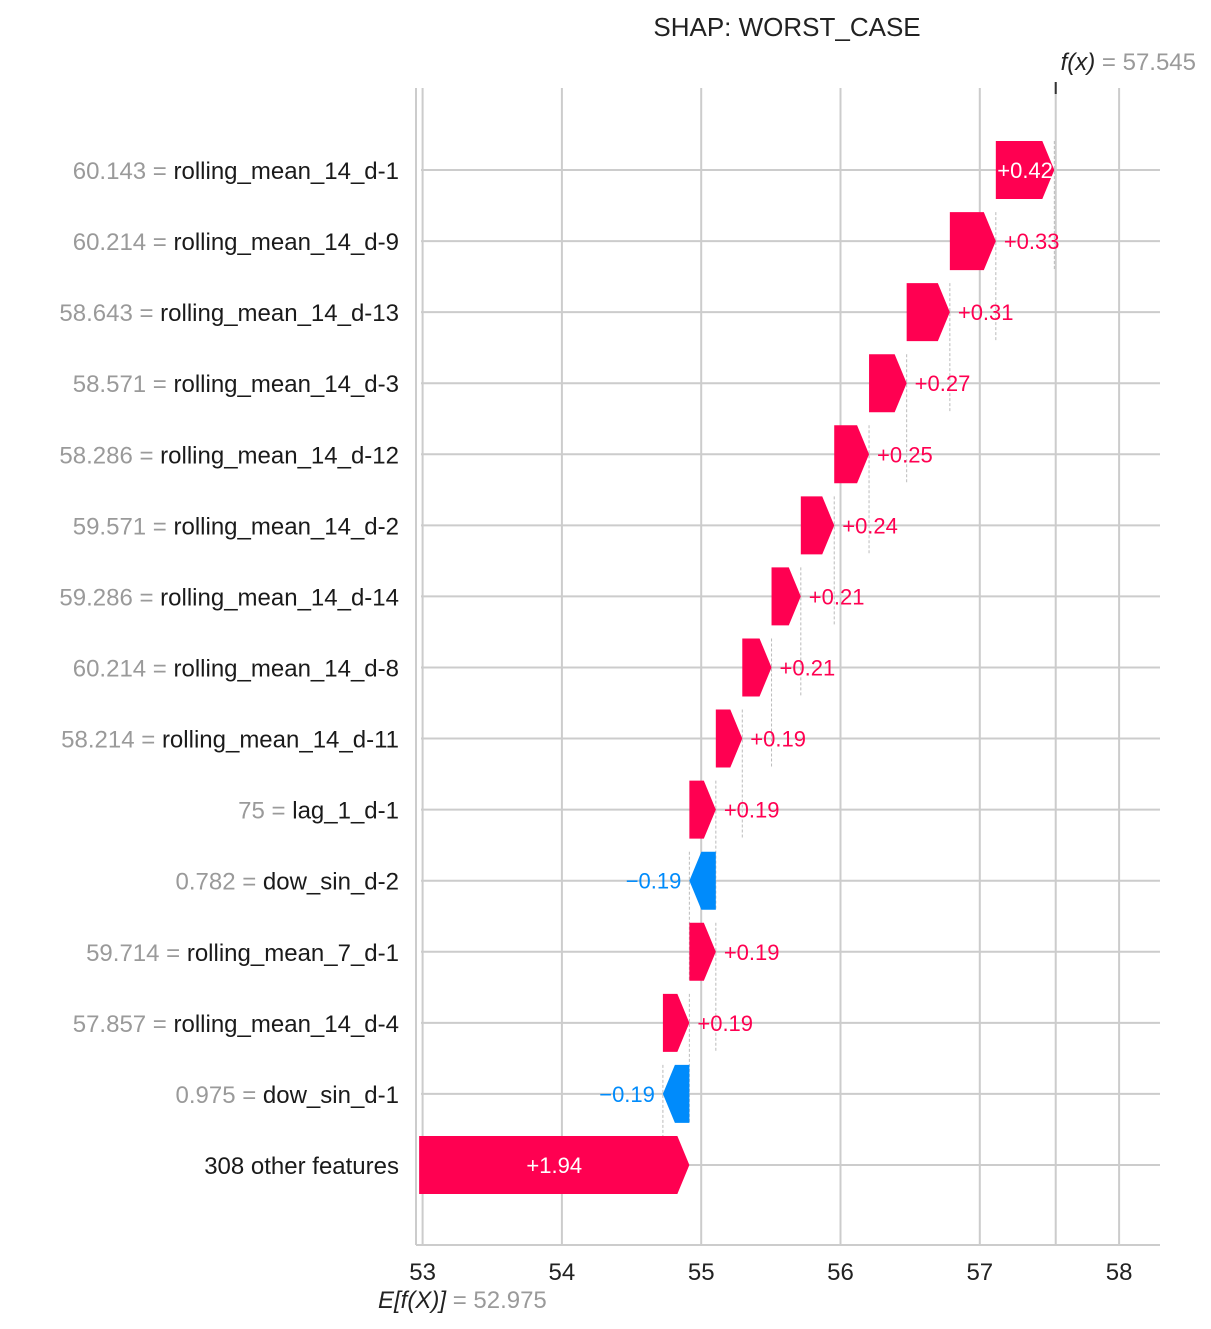 Image resolution: width=1211 pixels, height=1329 pixels. Describe the element at coordinates (95, 313) in the screenshot. I see `feature-value: 58.643` at that location.